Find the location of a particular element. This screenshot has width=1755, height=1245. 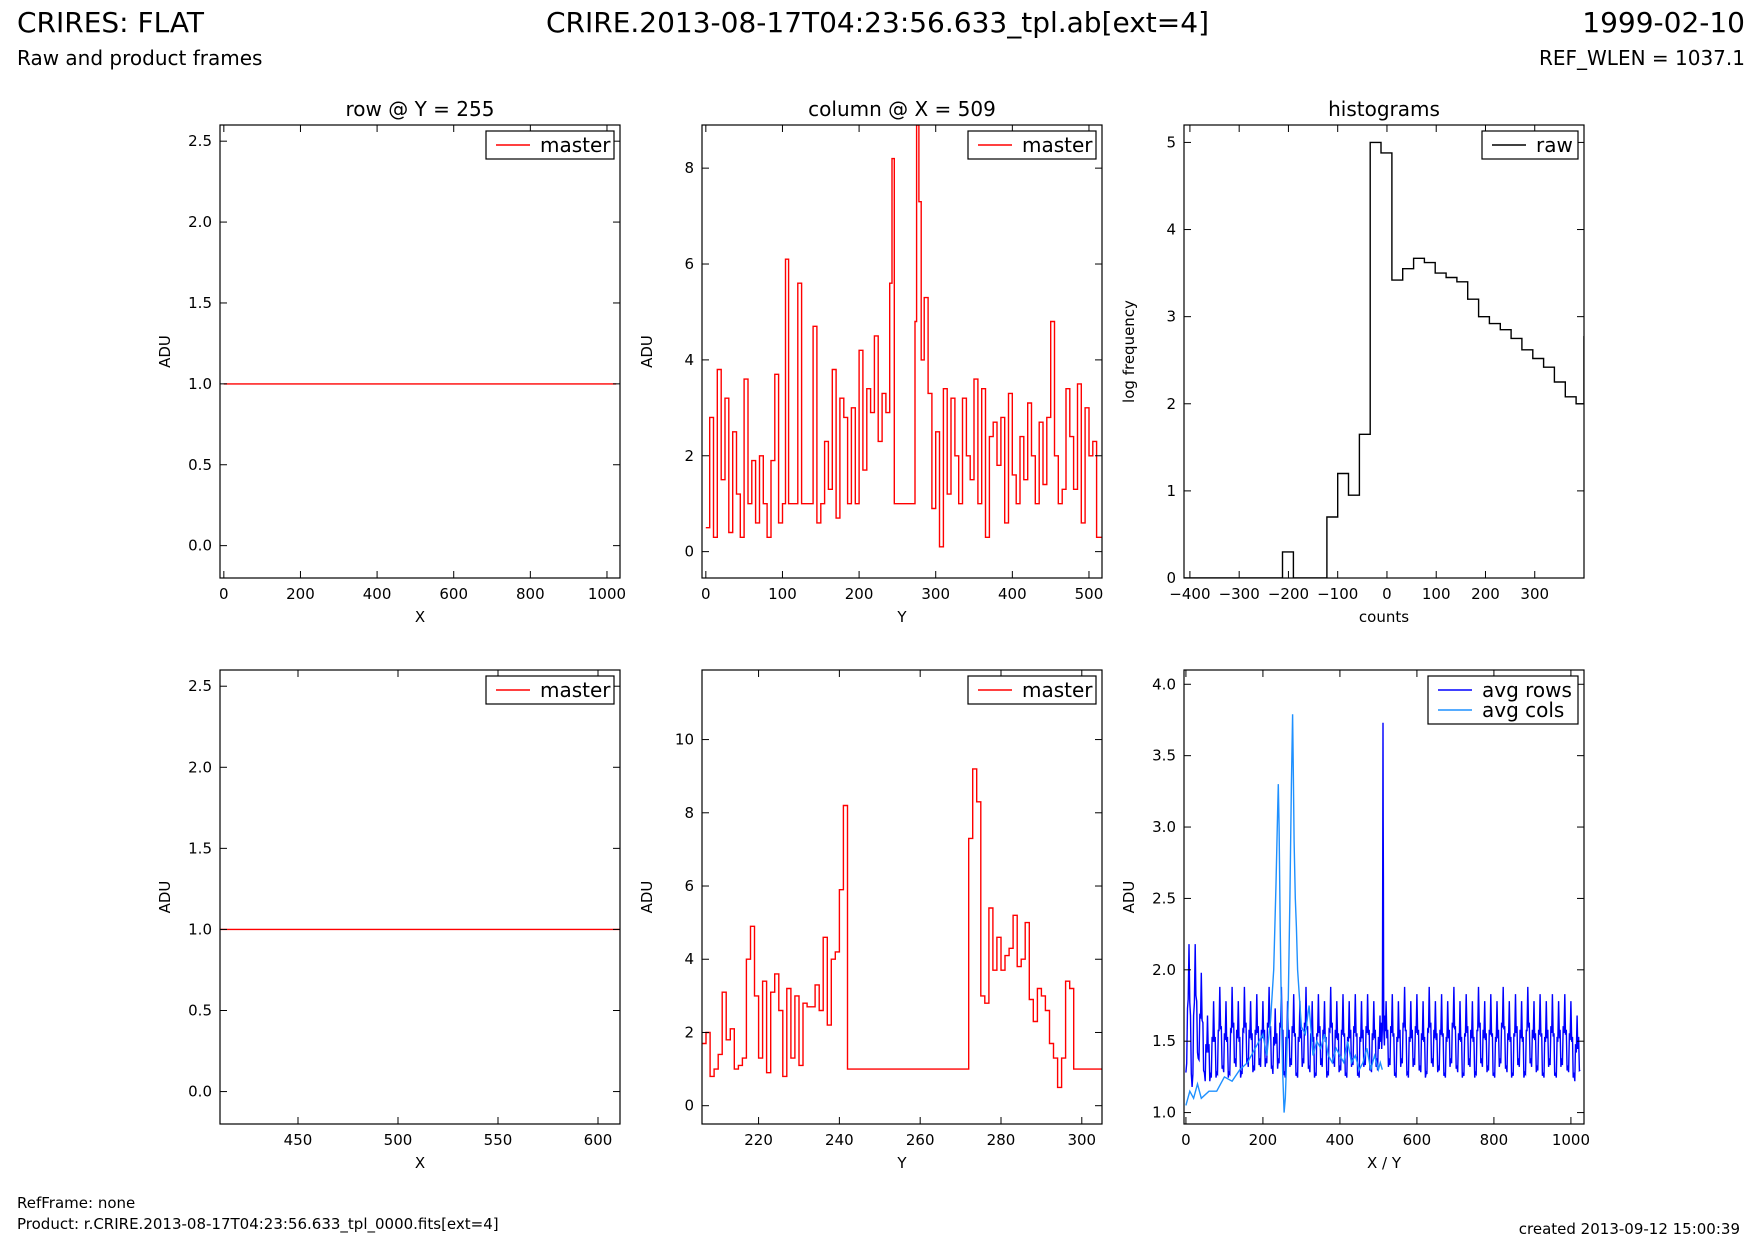

subplot-title: row @ Y = 255 is located at coordinates (420, 109).